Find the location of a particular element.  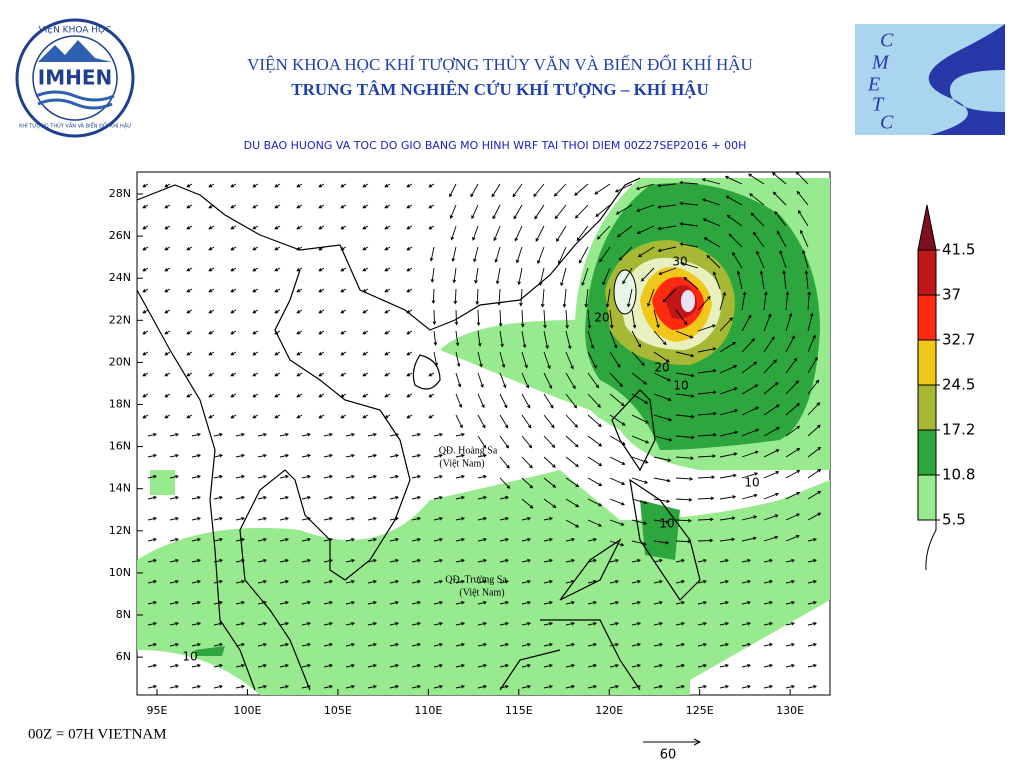

y-tick-label: 28N is located at coordinates (120, 193).